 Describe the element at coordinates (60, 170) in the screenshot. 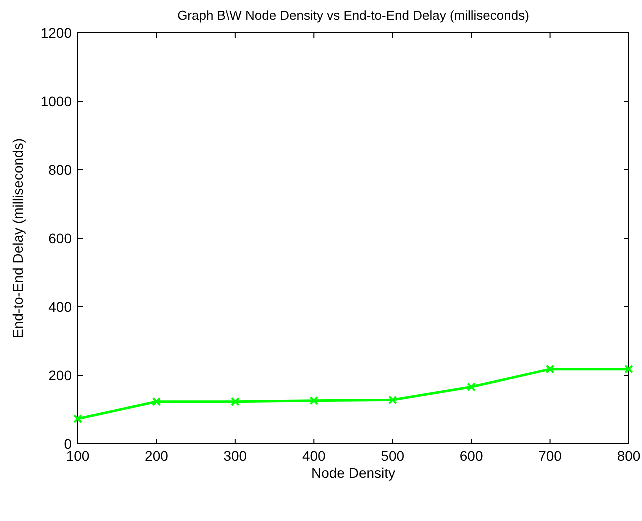

I see `y-tick-label: 800` at that location.